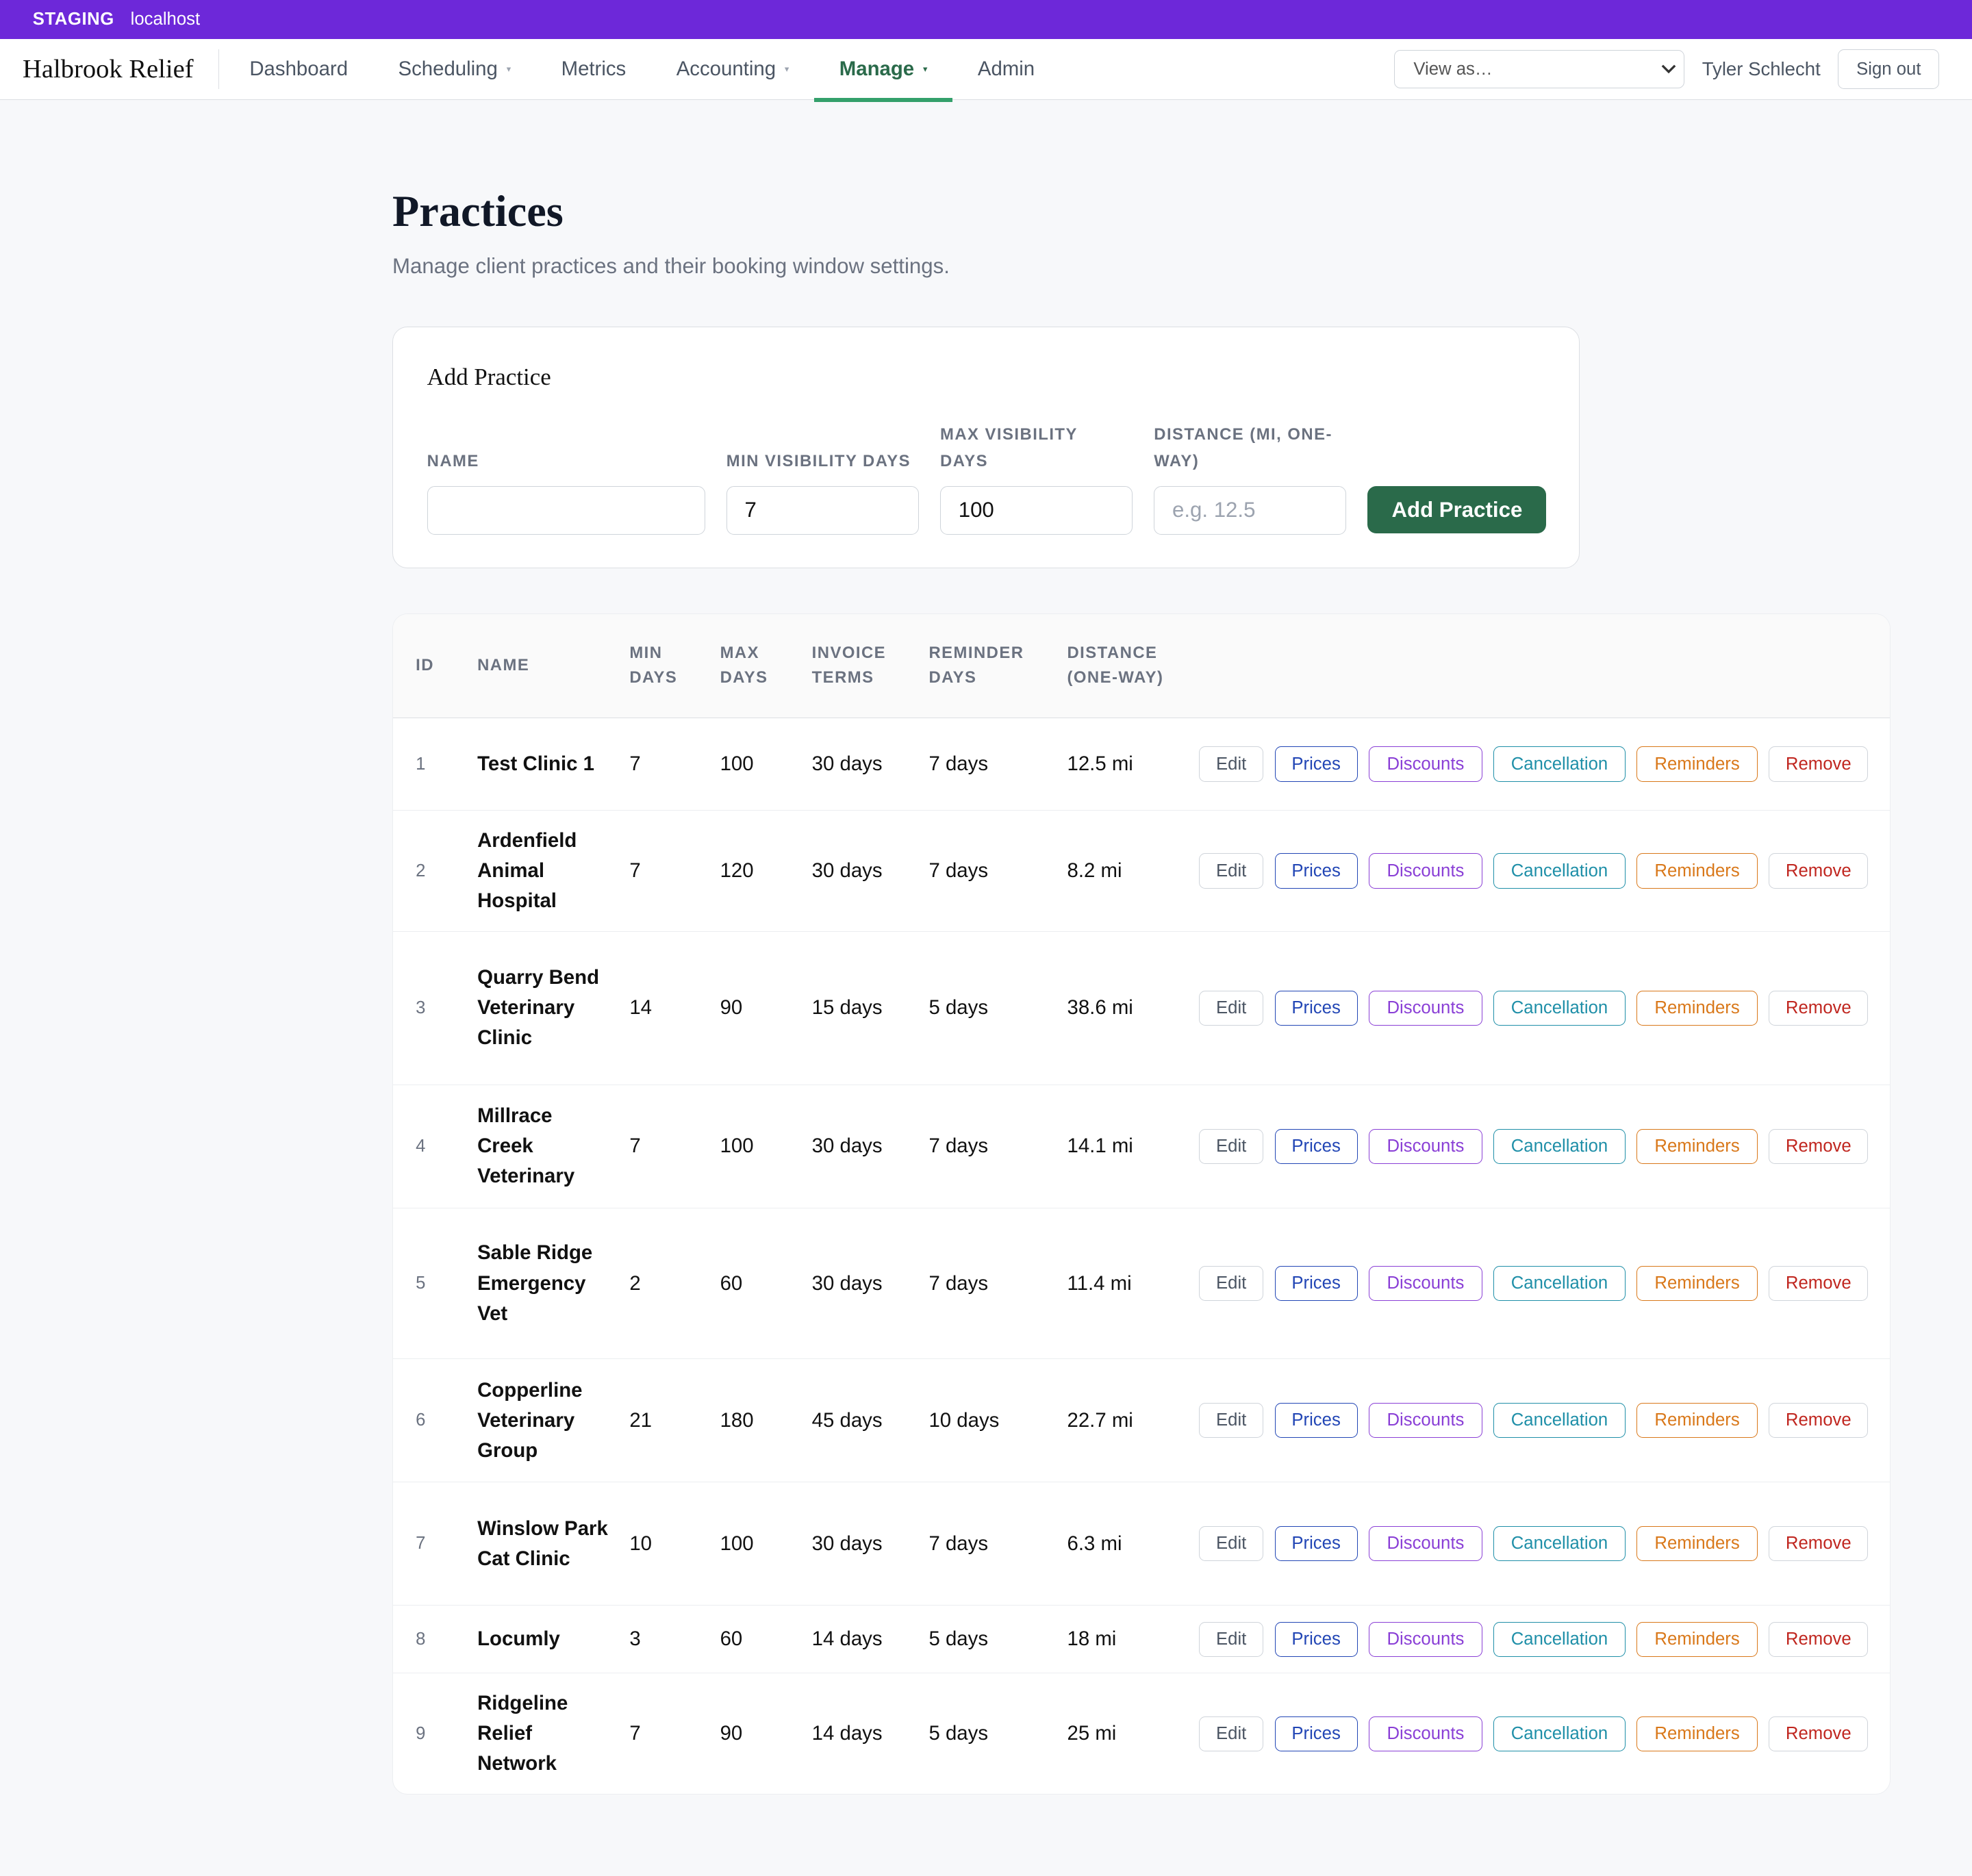  What do you see at coordinates (674, 1640) in the screenshot?
I see `min-days-cell: 3` at bounding box center [674, 1640].